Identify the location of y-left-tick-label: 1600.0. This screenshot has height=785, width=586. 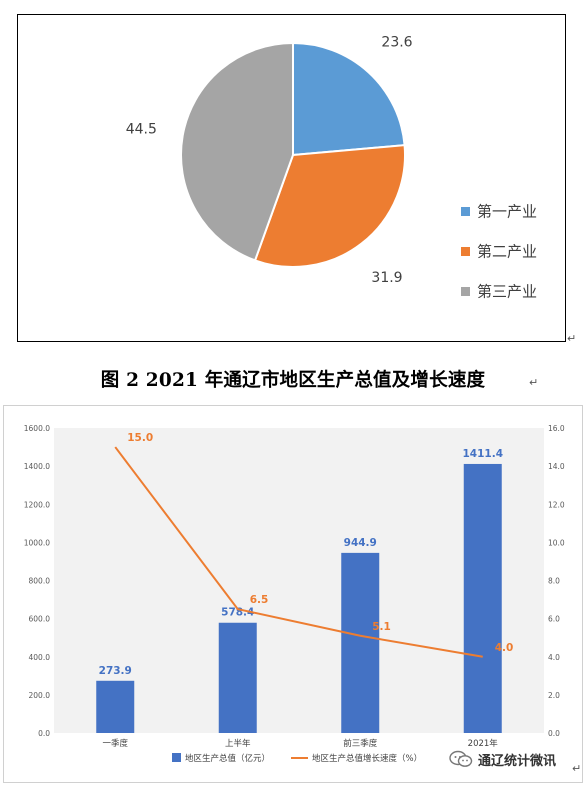
(37, 428).